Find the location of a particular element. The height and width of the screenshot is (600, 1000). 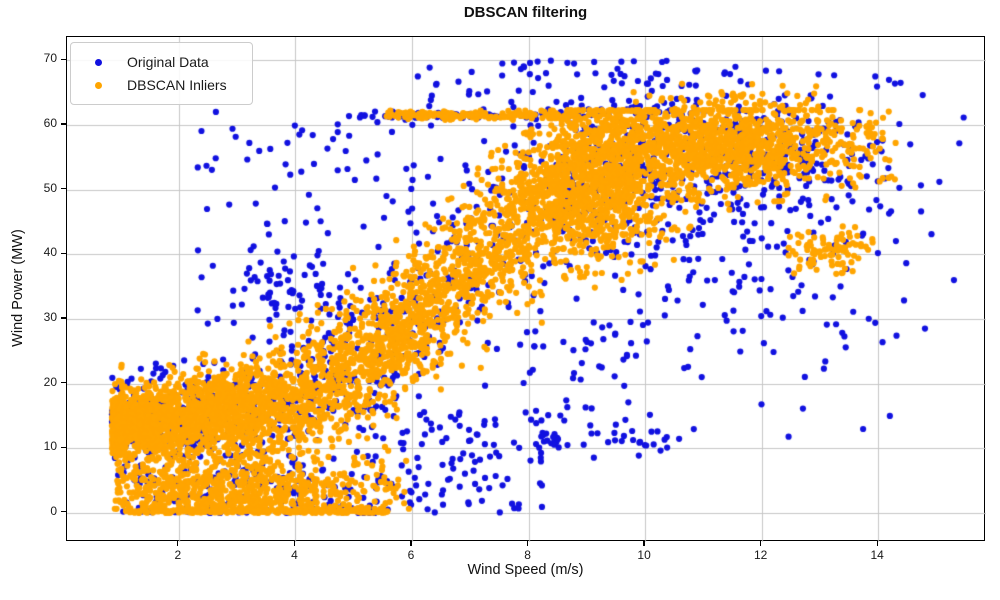

y-axis-label: Wind Power (MW) is located at coordinates (18, 288).